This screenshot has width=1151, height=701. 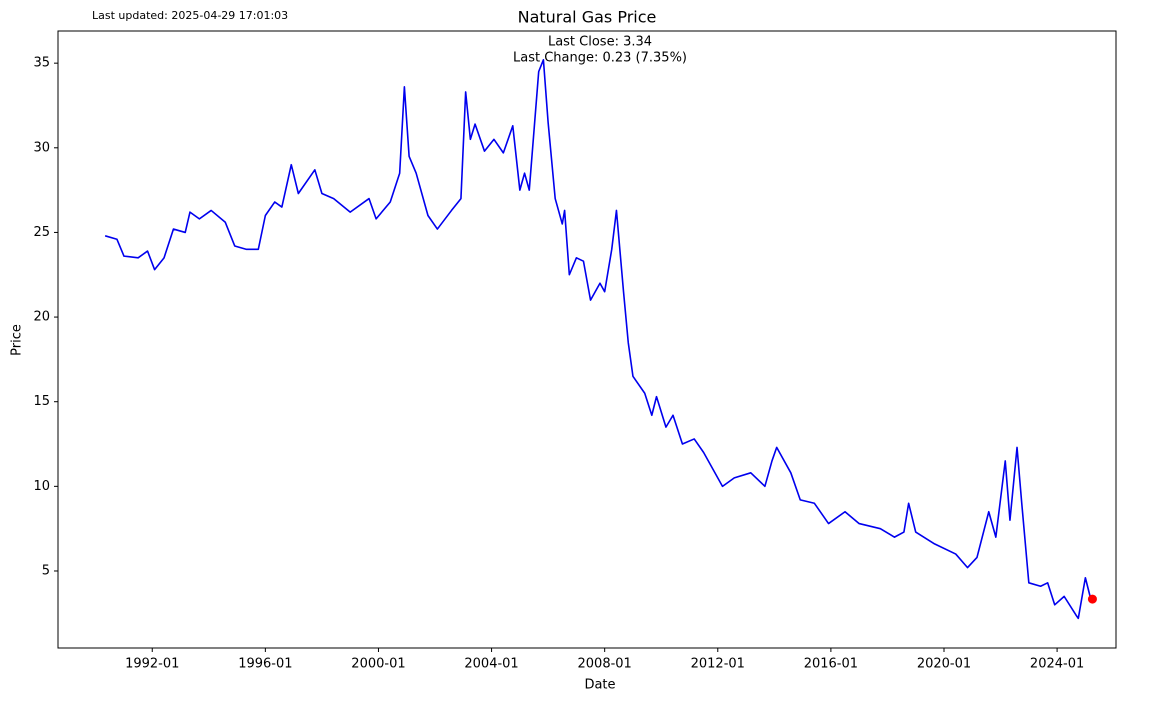 I want to click on annotation: Last Close: 3.34, so click(x=600, y=42).